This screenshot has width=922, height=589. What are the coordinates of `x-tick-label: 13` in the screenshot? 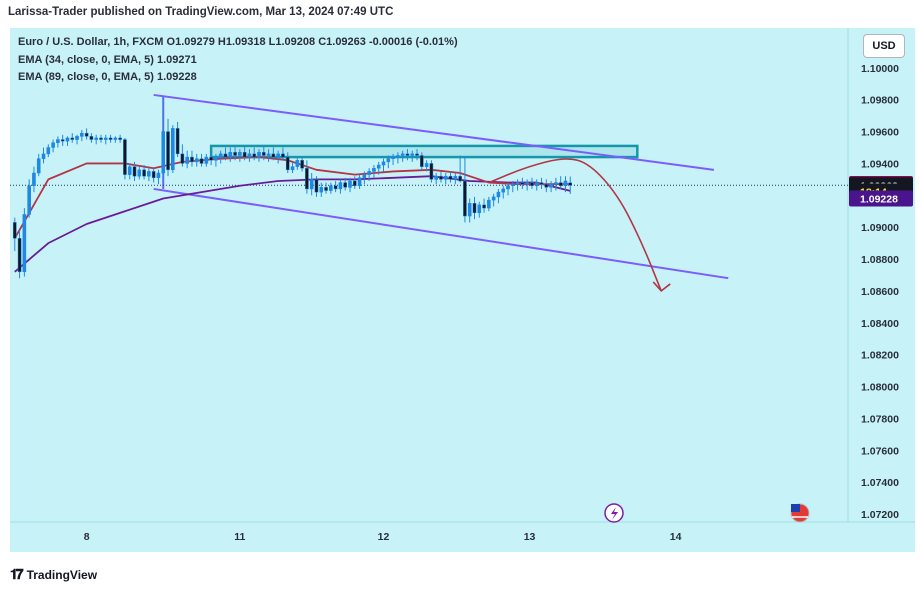 It's located at (530, 537).